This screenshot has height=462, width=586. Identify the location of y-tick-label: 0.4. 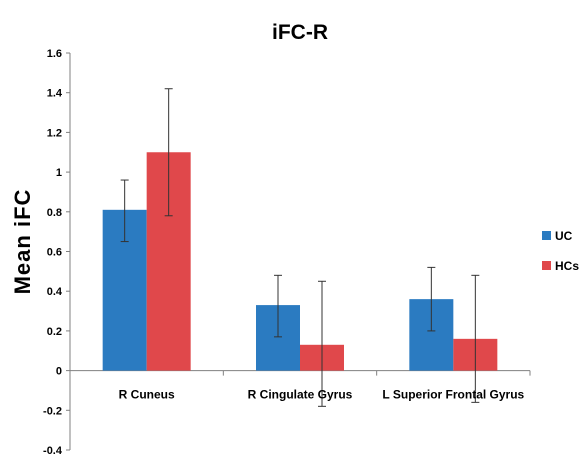
(55, 292).